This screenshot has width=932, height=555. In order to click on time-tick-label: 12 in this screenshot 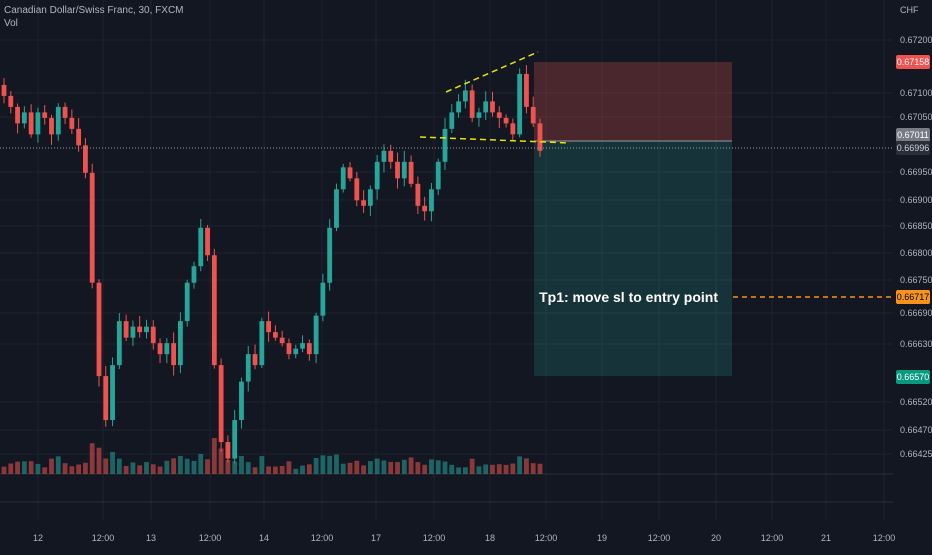, I will do `click(38, 538)`.